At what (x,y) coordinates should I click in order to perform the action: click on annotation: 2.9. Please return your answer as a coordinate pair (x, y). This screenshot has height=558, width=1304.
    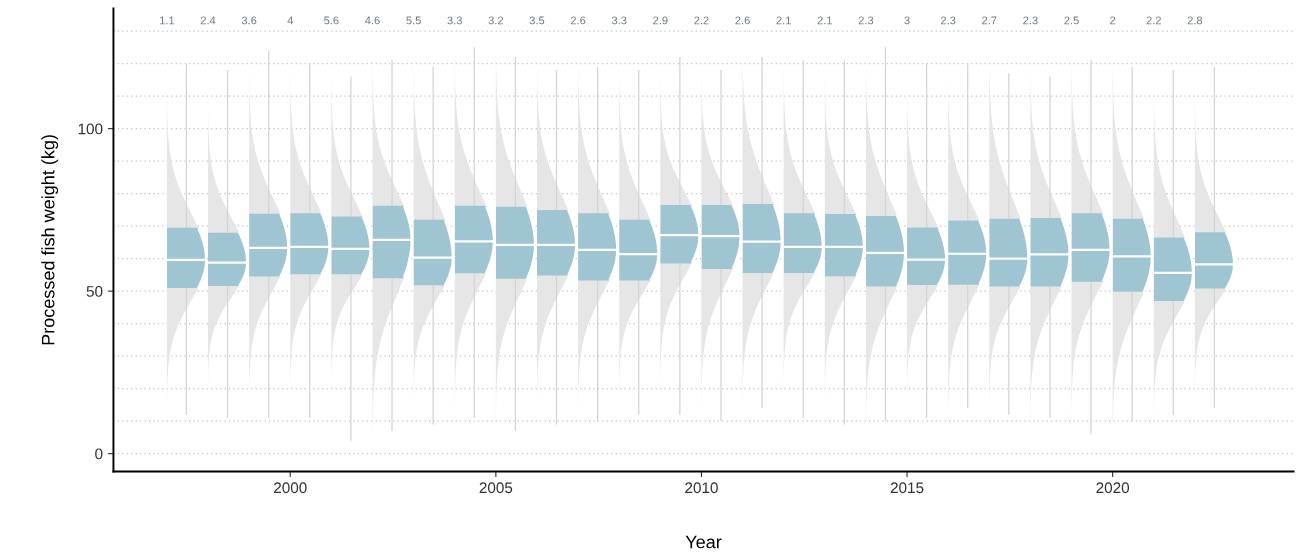
    Looking at the image, I should click on (660, 20).